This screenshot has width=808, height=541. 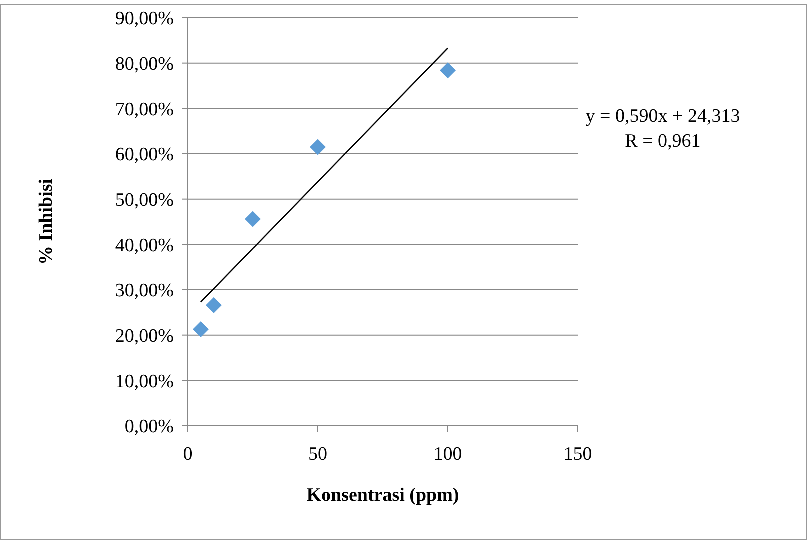 I want to click on y-tick-label: 70,00%, so click(x=144, y=109).